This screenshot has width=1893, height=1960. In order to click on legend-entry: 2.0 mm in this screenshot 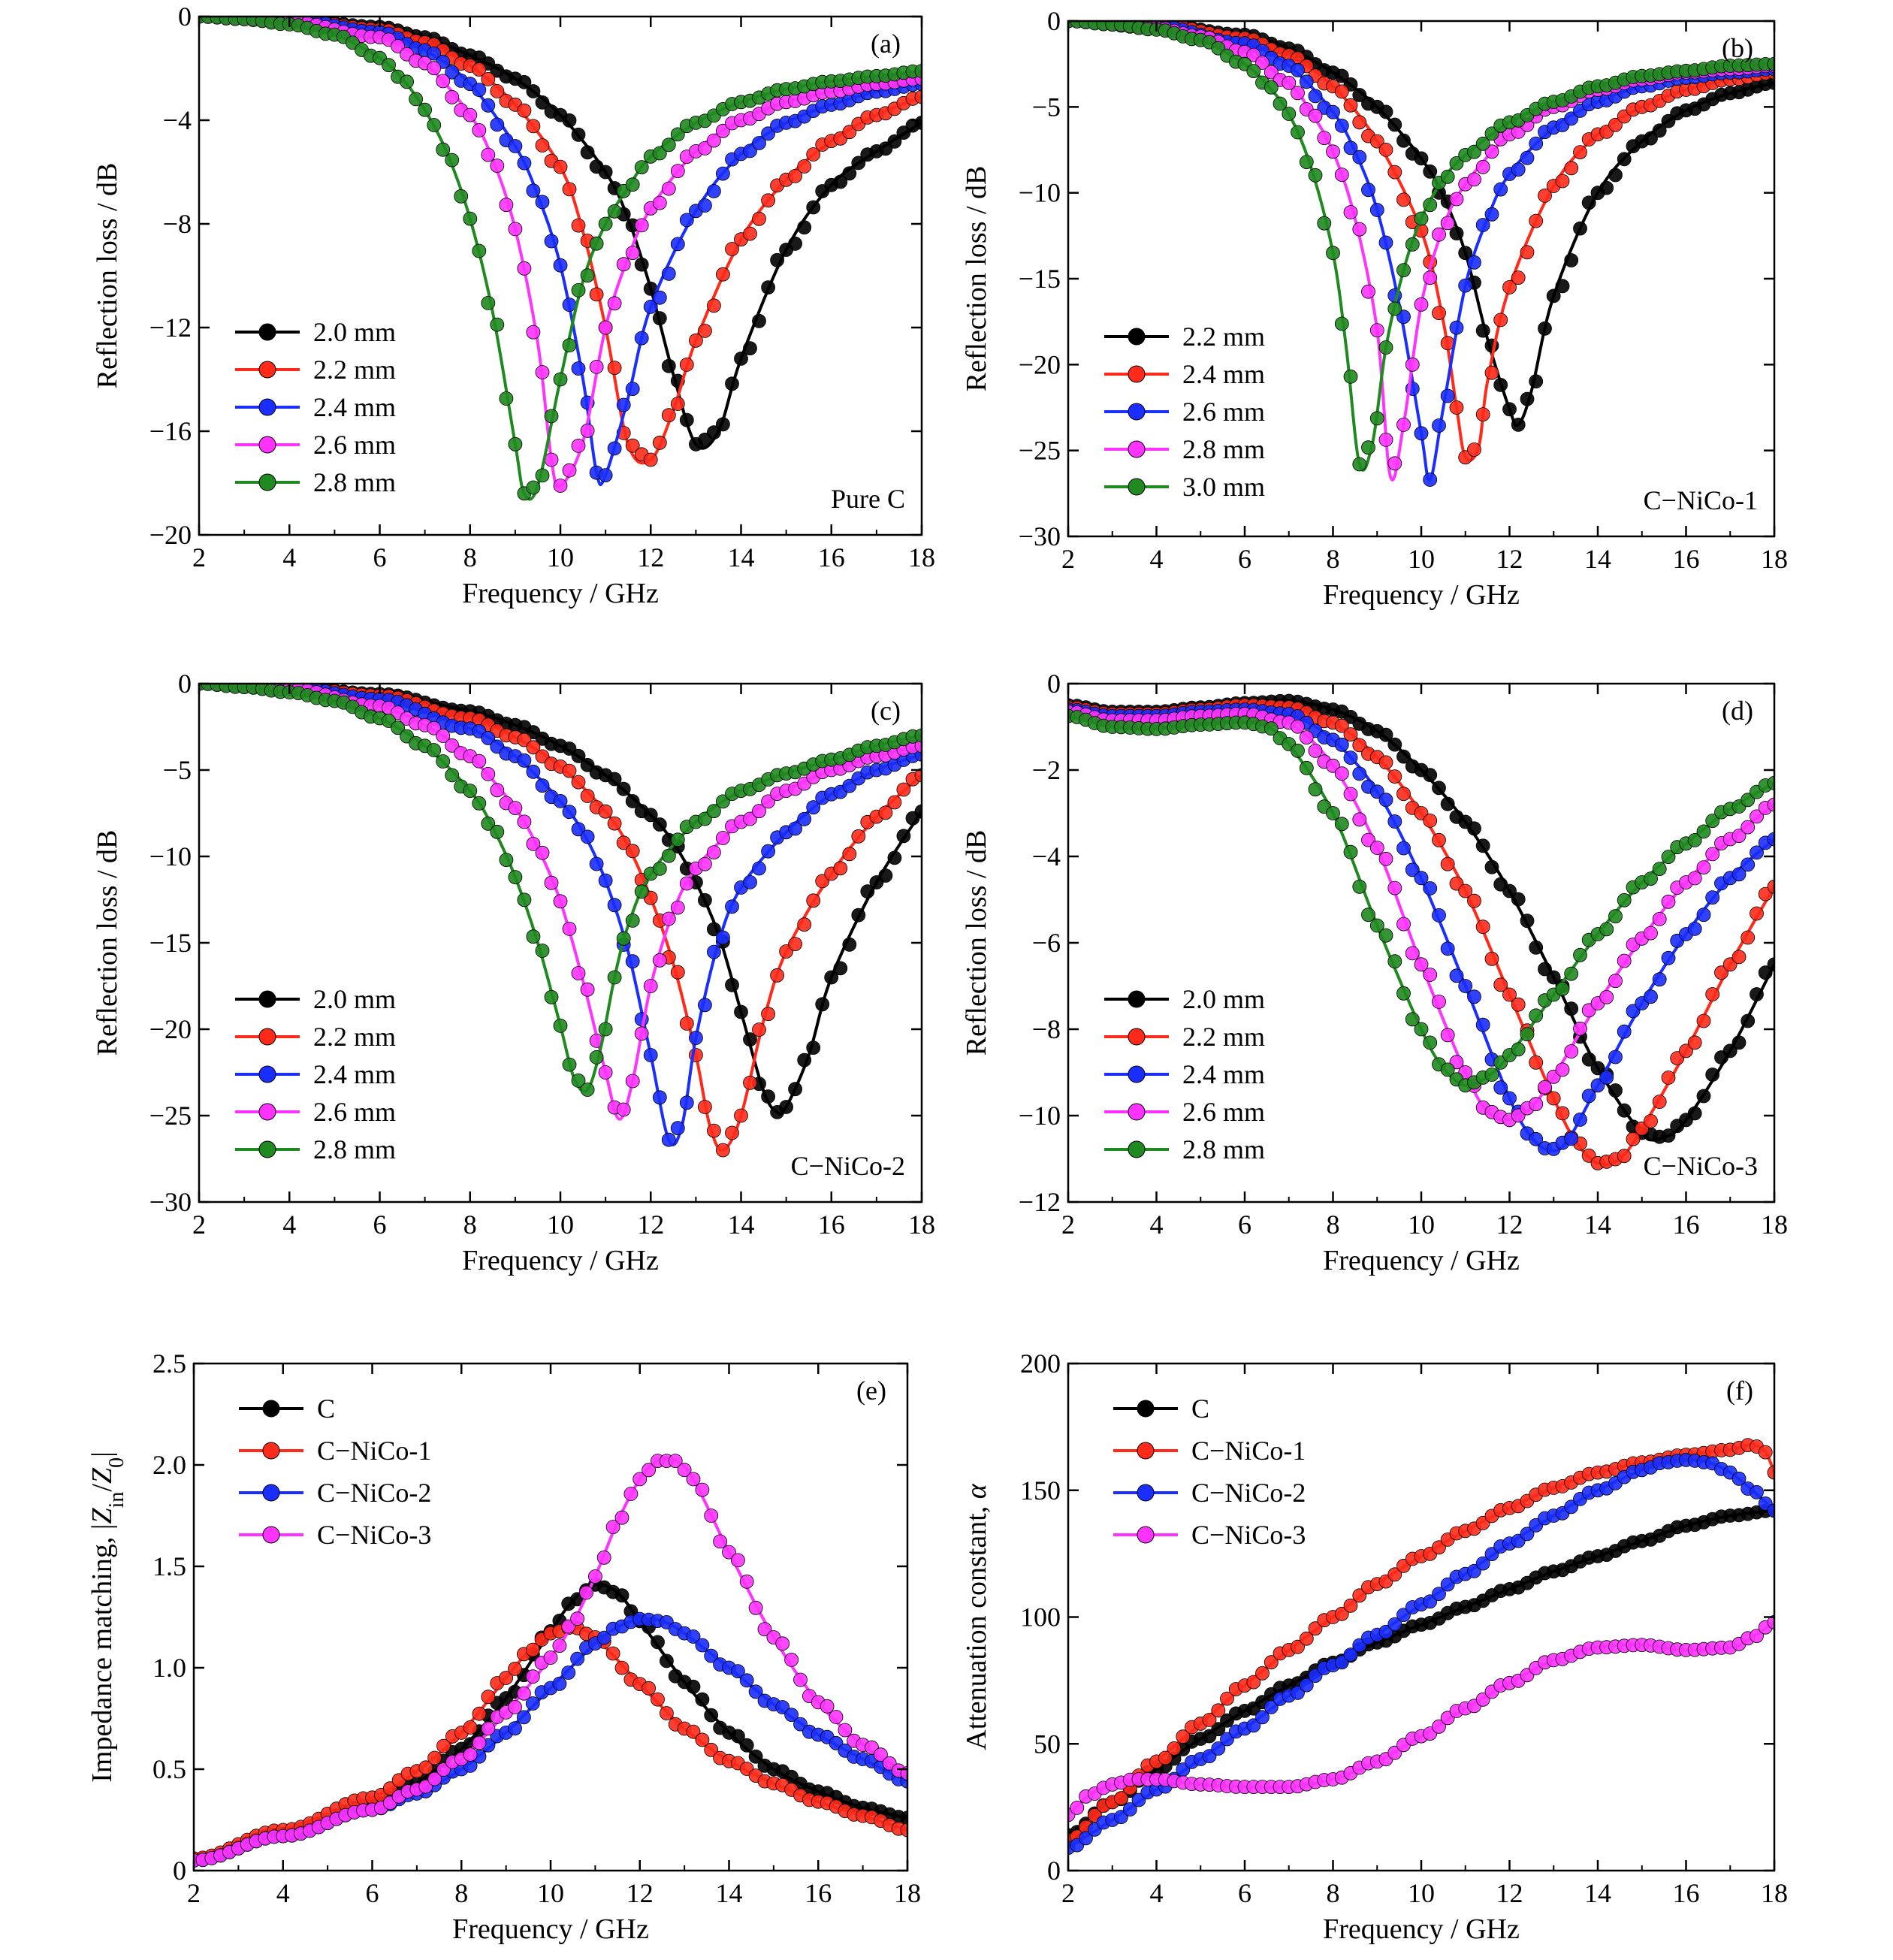, I will do `click(354, 332)`.